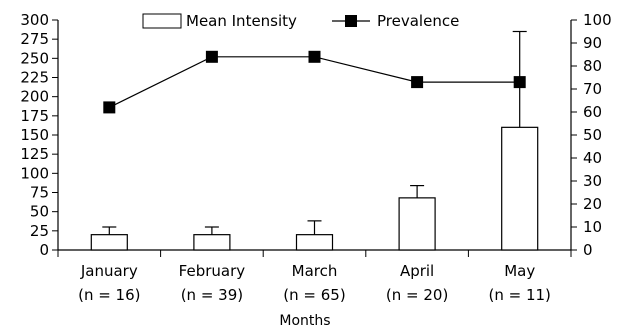  Describe the element at coordinates (314, 242) in the screenshot. I see `bar-mean-intensity-march` at that location.